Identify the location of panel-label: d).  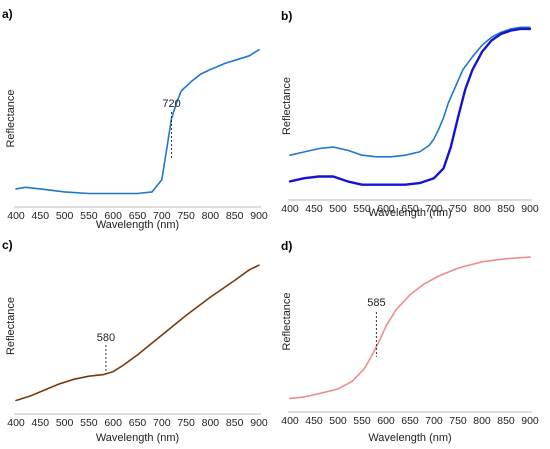
(286, 246).